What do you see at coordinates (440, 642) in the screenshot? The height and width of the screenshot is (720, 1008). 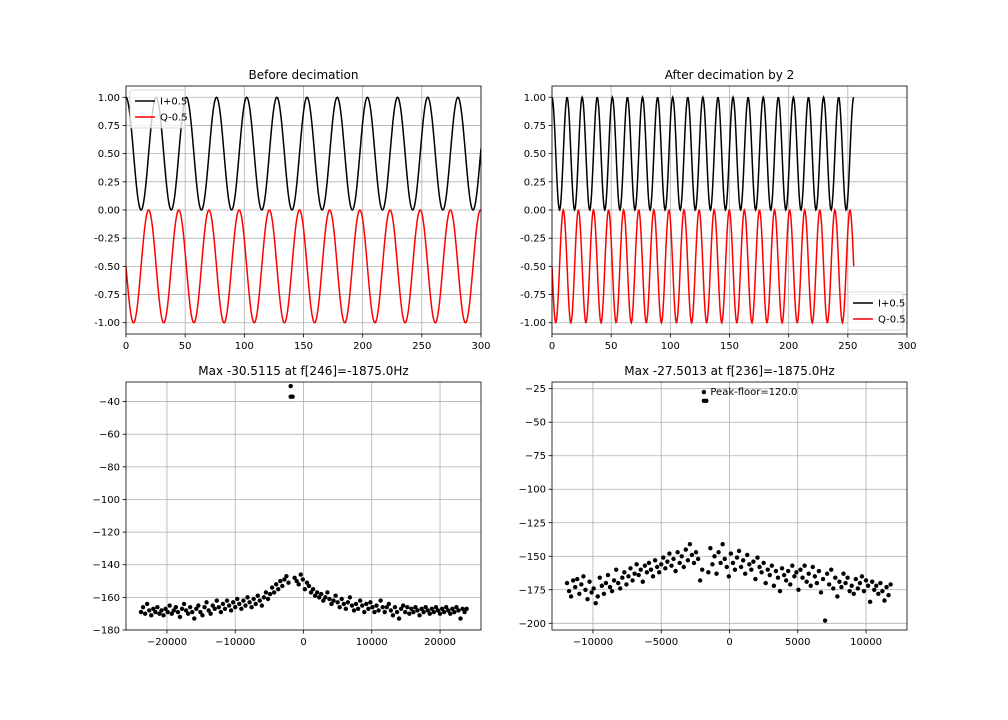 I see `x-tick-label: 20000` at bounding box center [440, 642].